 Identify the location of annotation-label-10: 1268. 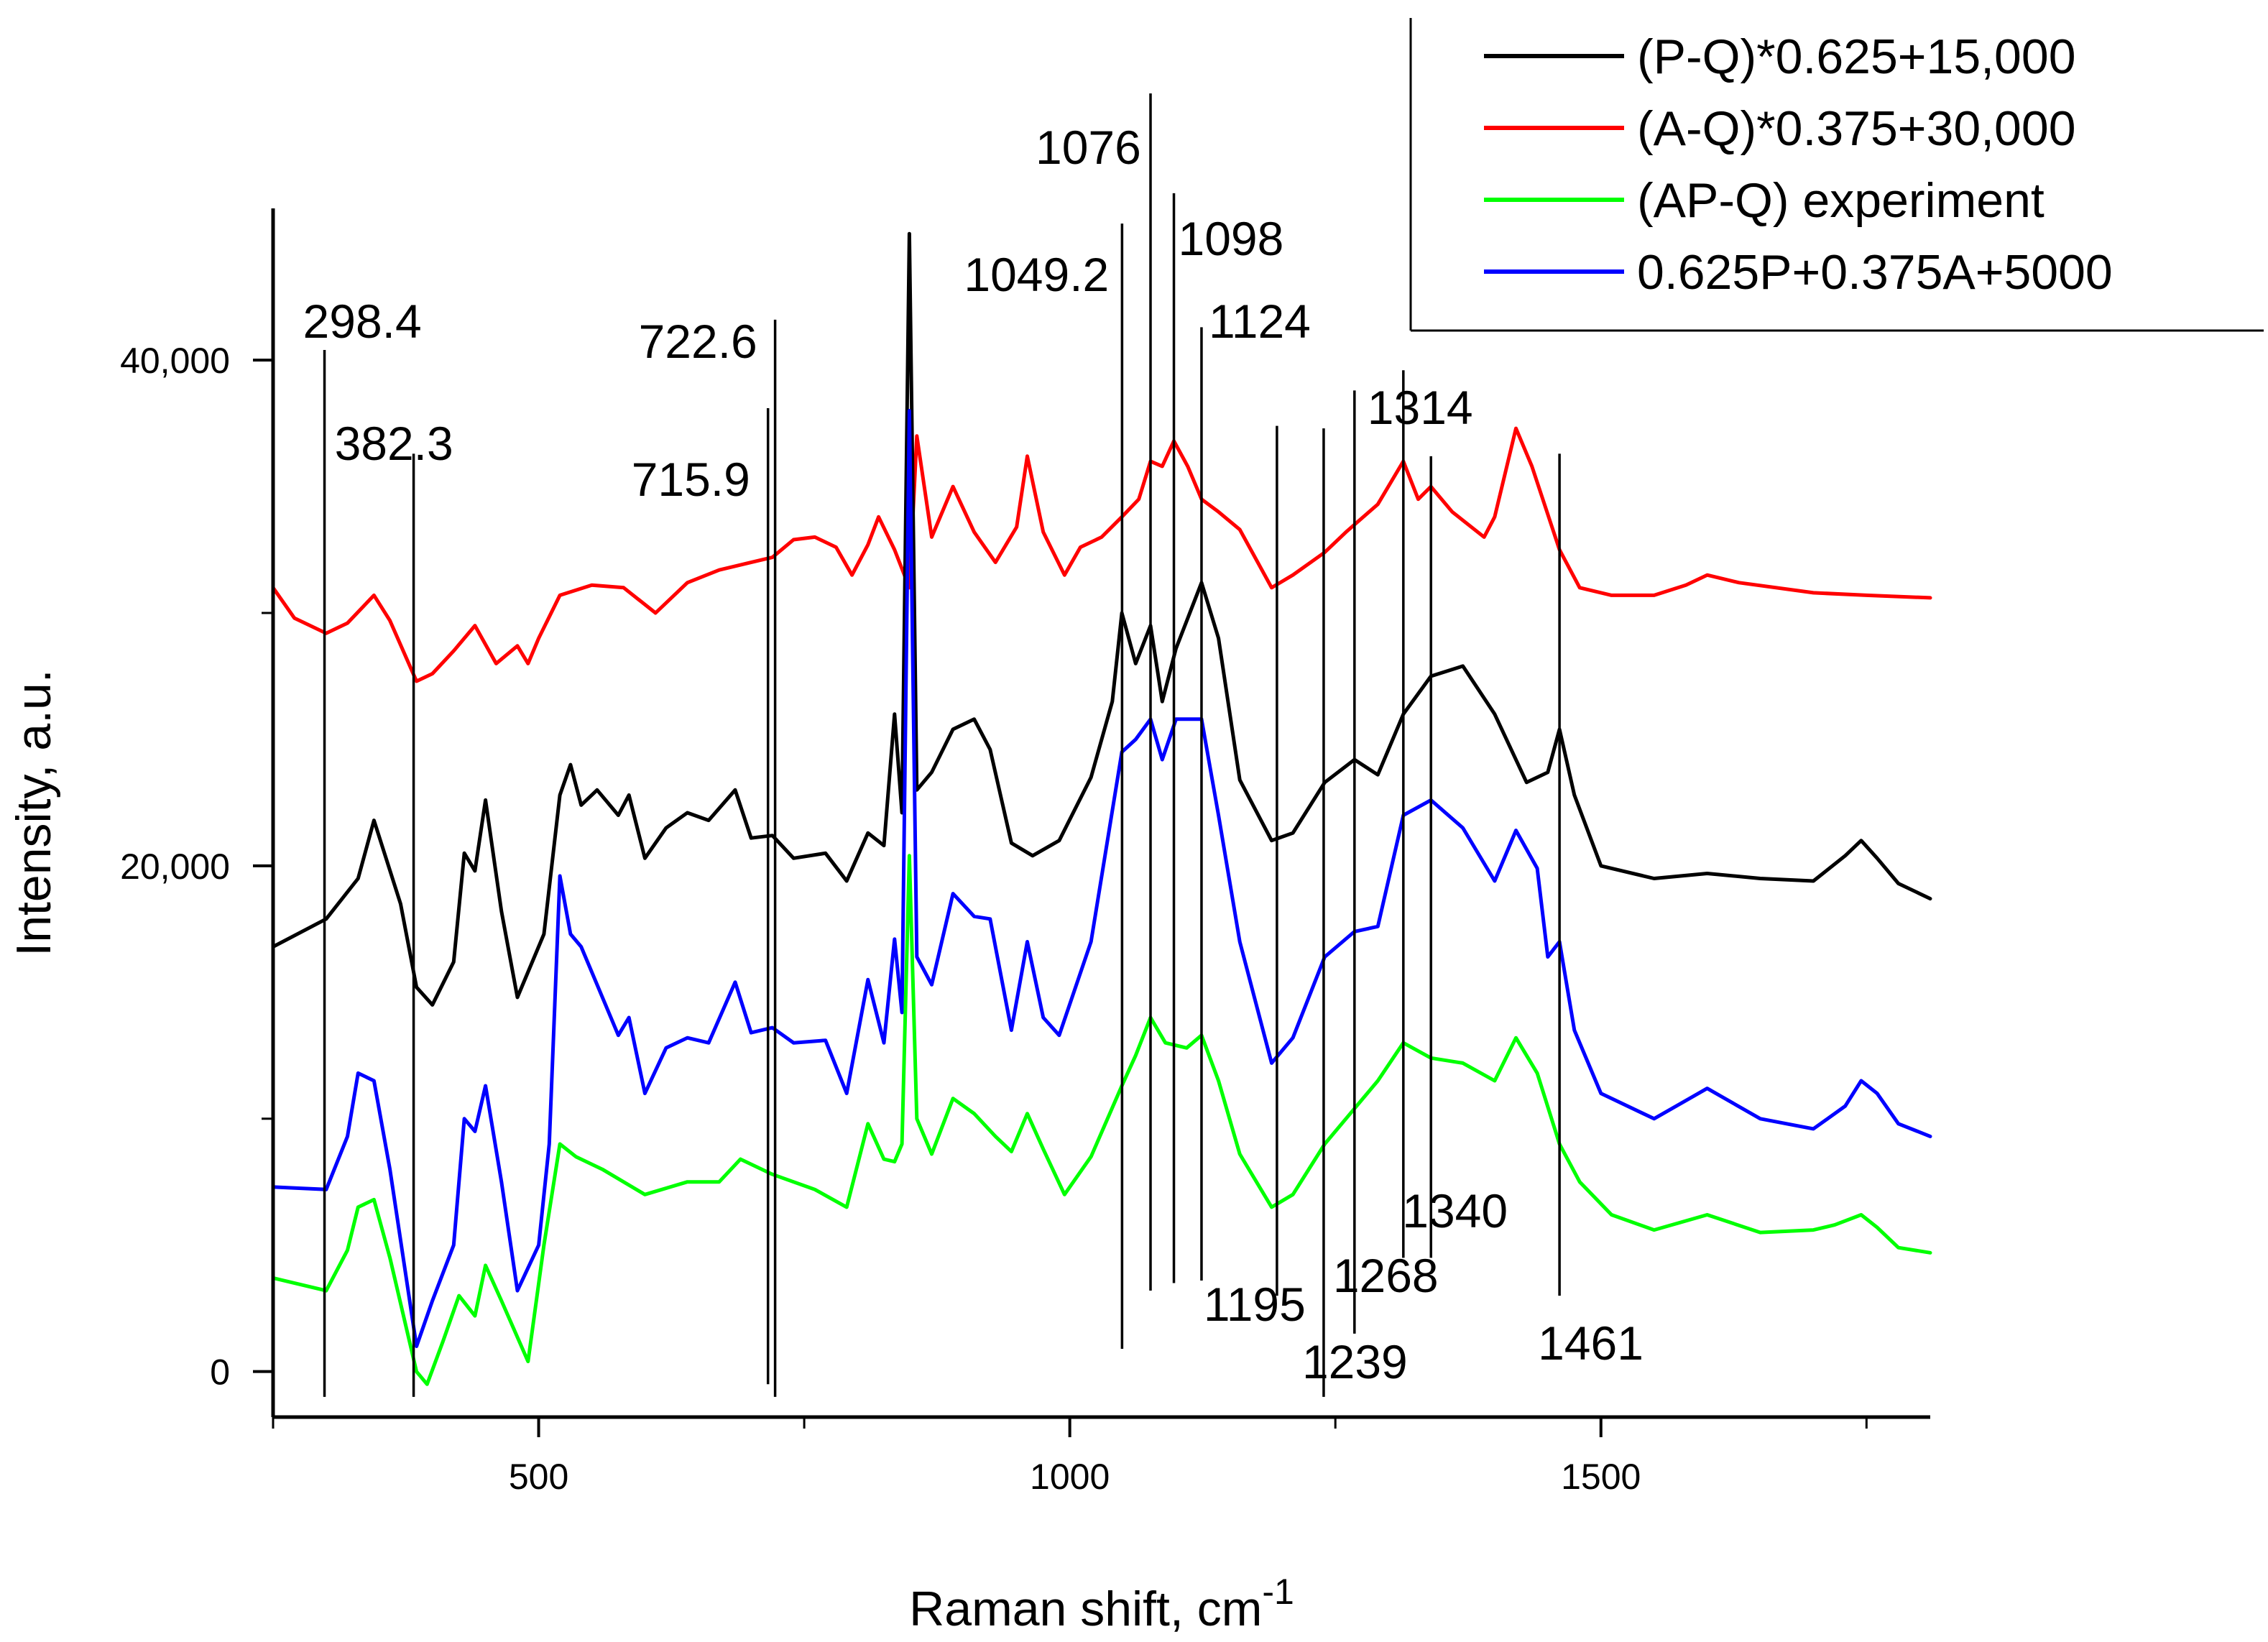
(1386, 1275).